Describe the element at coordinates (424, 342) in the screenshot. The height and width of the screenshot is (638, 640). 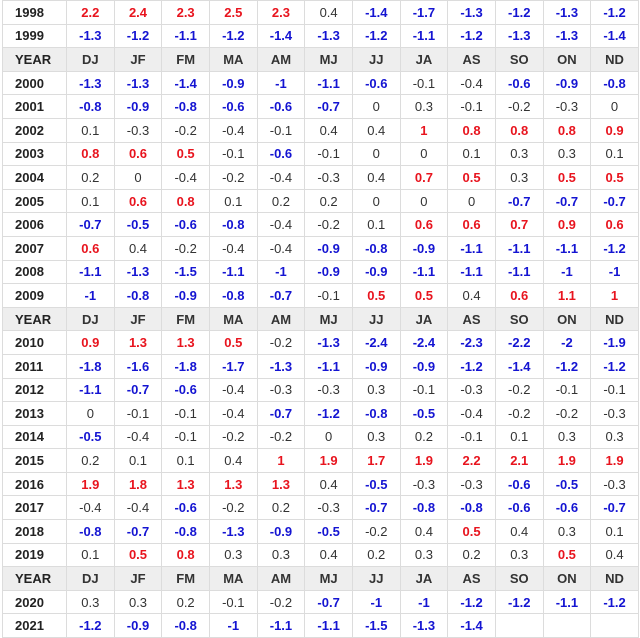
I see `value-cell: -2.4` at that location.